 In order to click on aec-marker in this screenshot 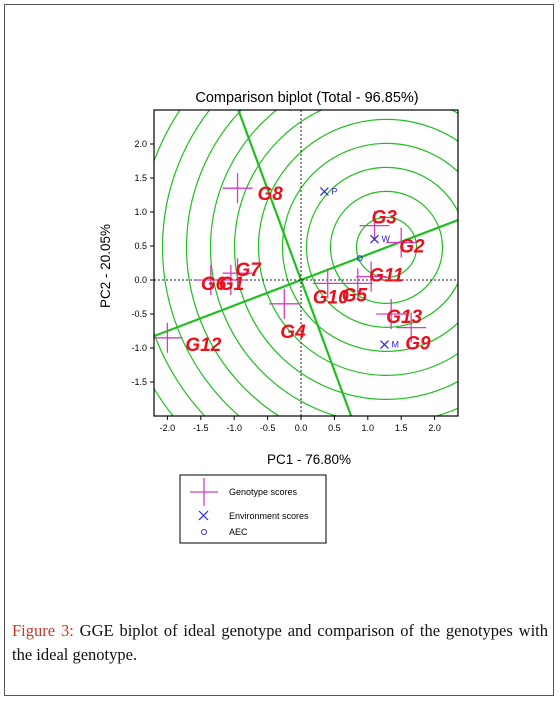, I will do `click(359, 258)`.